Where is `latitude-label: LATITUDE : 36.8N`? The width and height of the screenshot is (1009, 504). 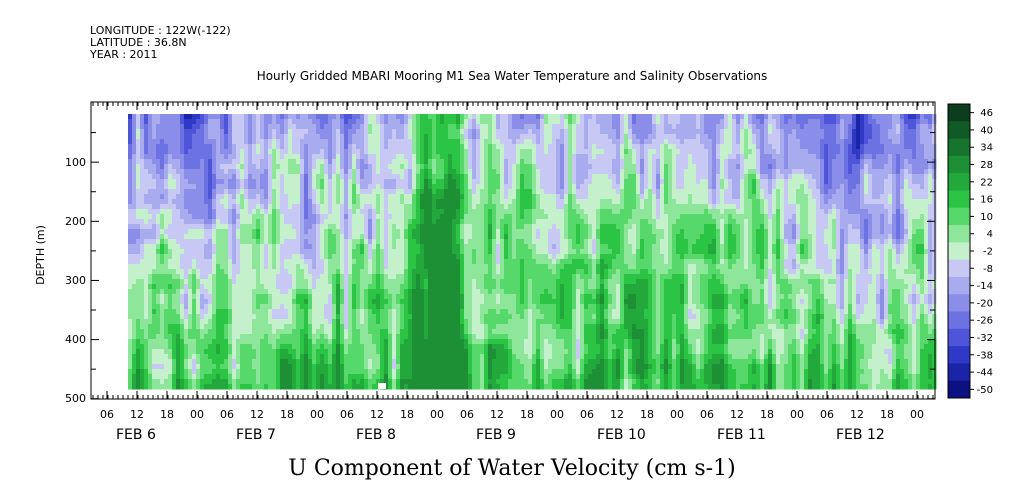
latitude-label: LATITUDE : 36.8N is located at coordinates (138, 42).